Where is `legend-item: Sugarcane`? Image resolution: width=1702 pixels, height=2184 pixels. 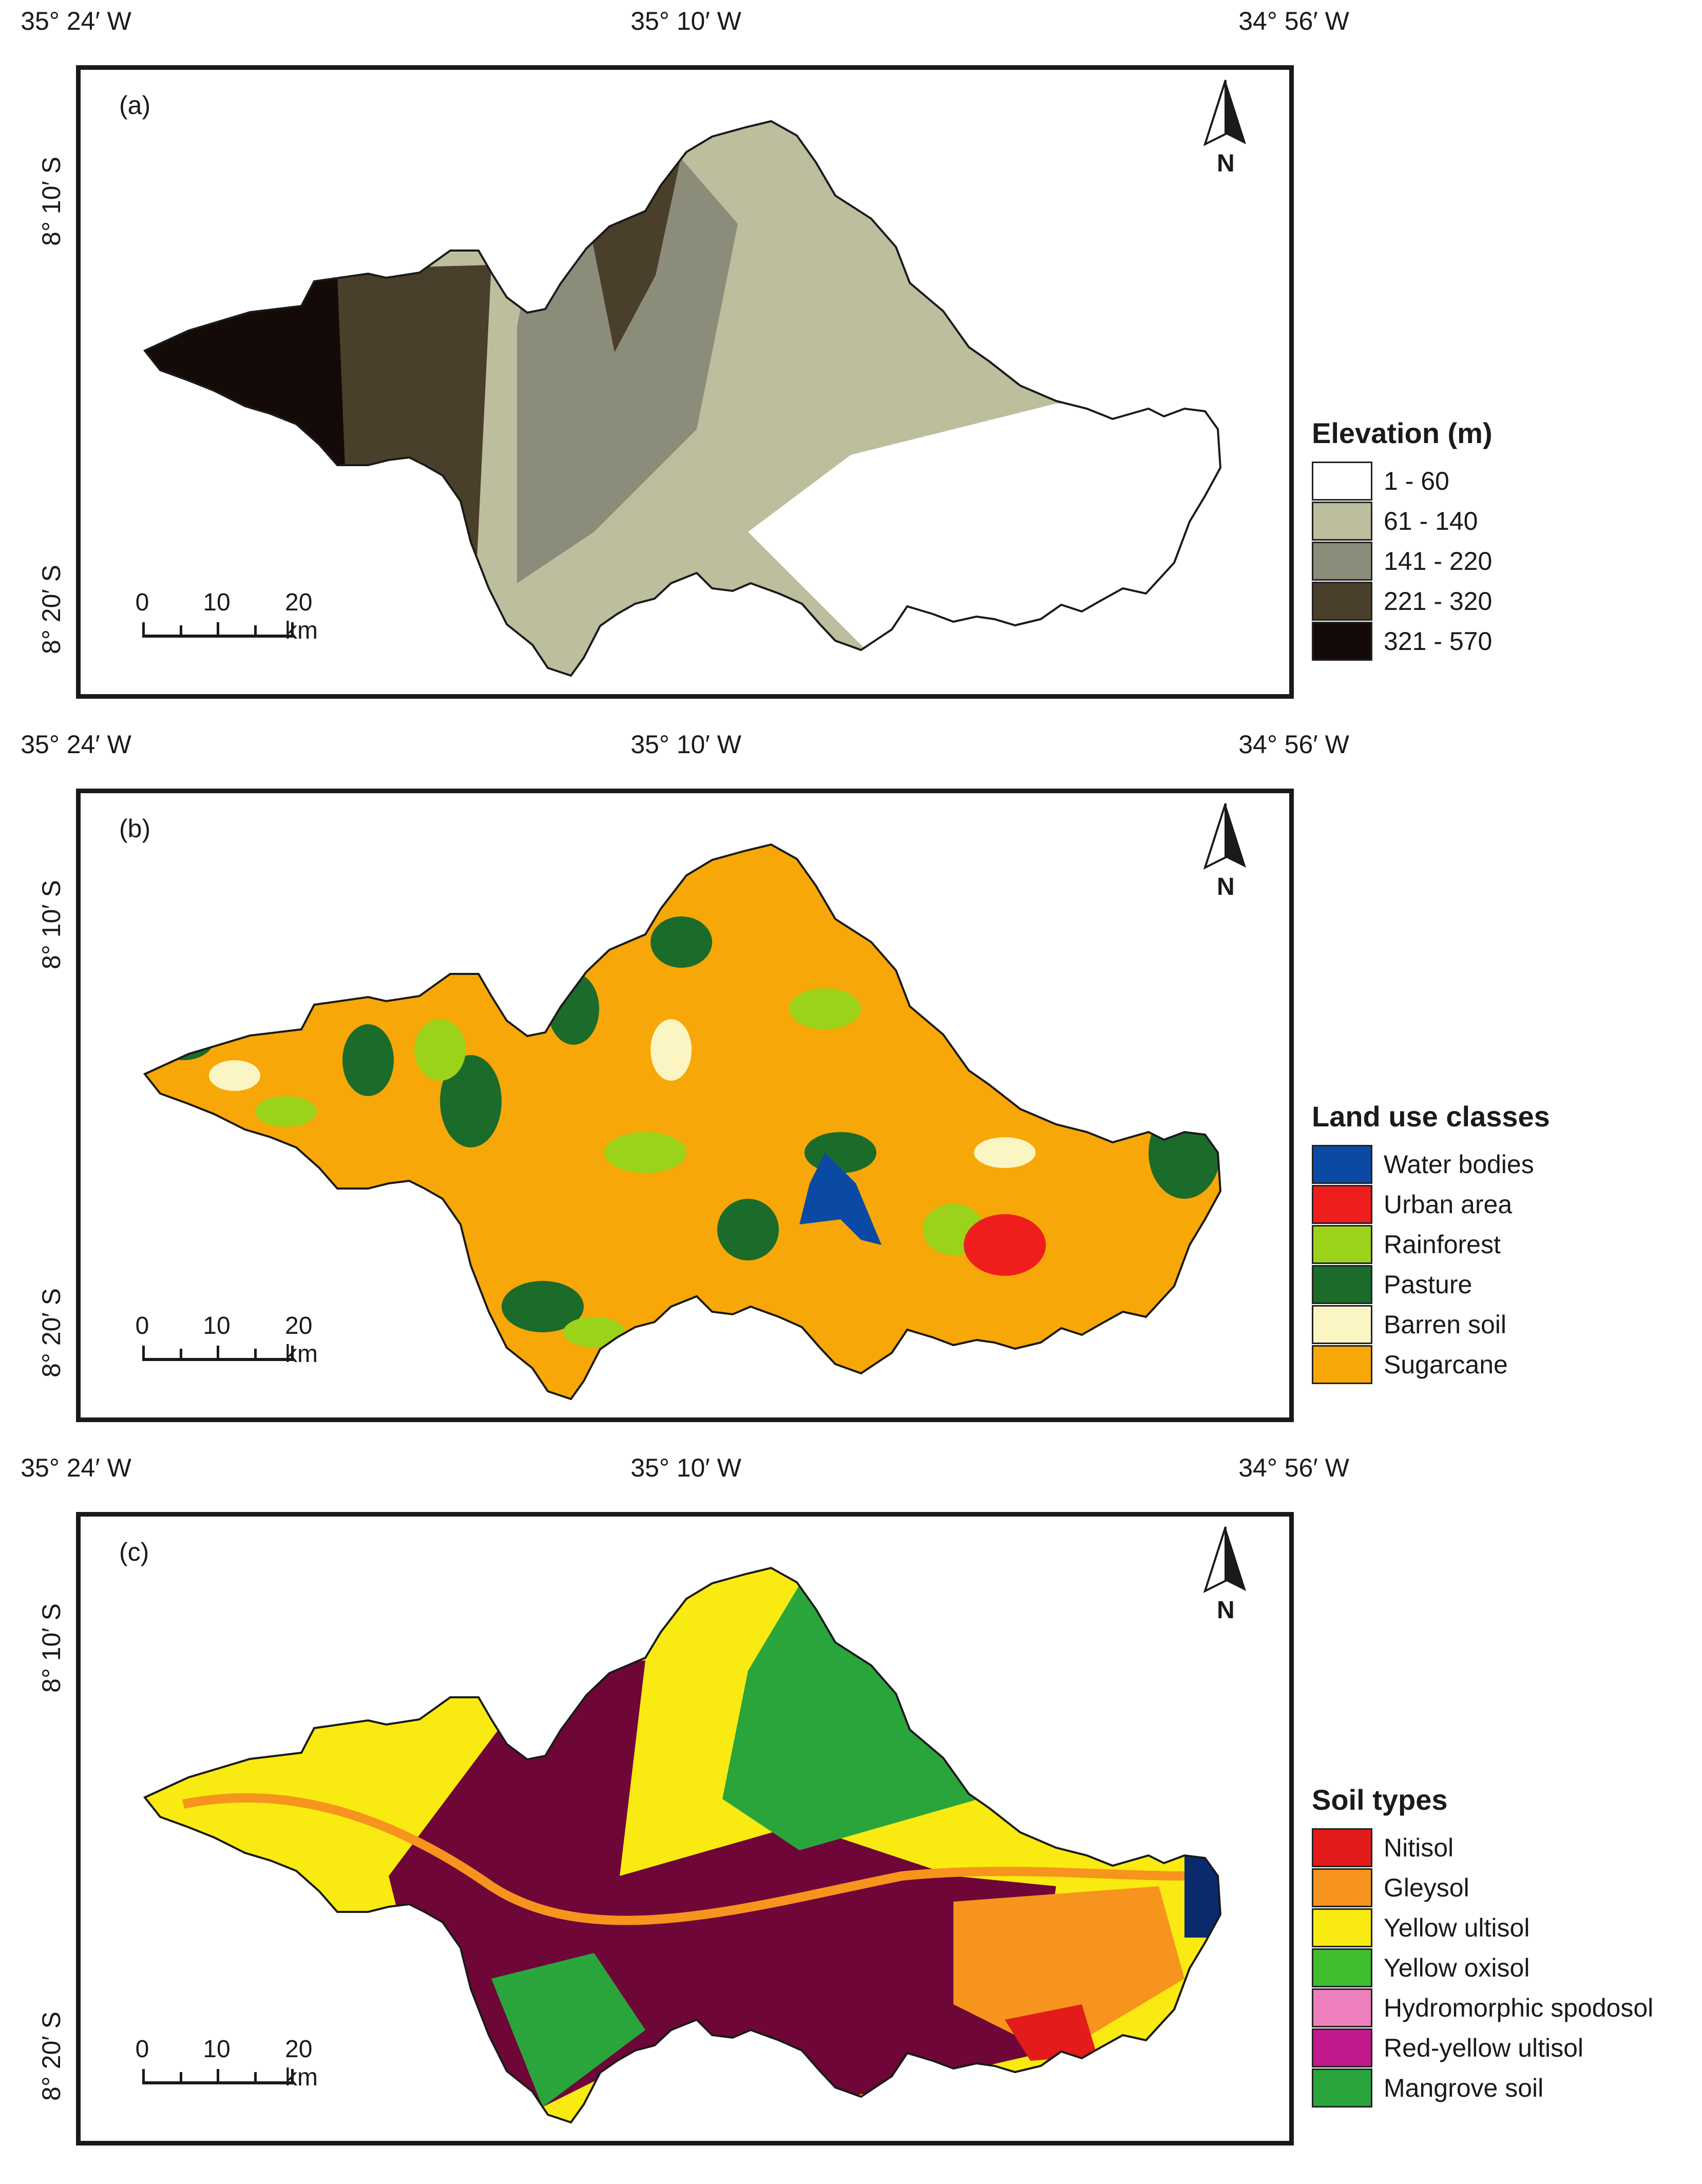 legend-item: Sugarcane is located at coordinates (1431, 1365).